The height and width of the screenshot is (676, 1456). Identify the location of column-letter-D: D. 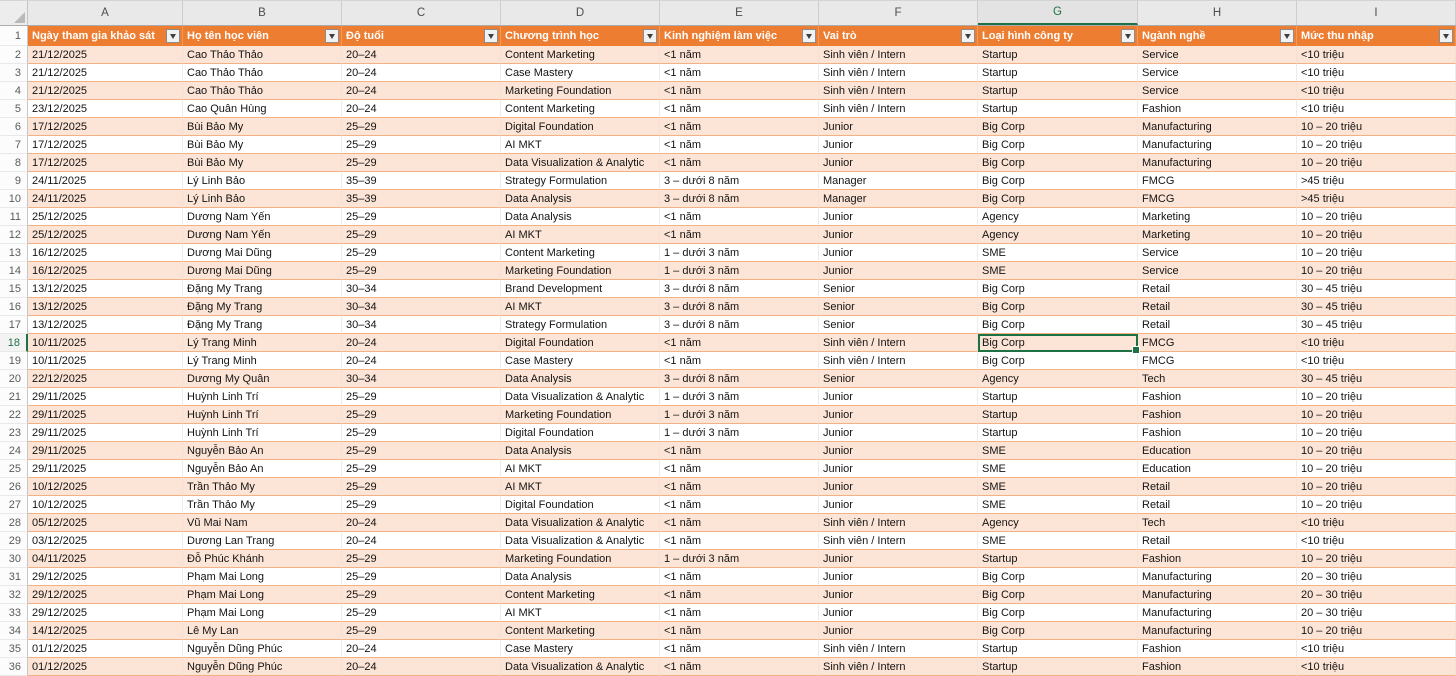
(580, 13).